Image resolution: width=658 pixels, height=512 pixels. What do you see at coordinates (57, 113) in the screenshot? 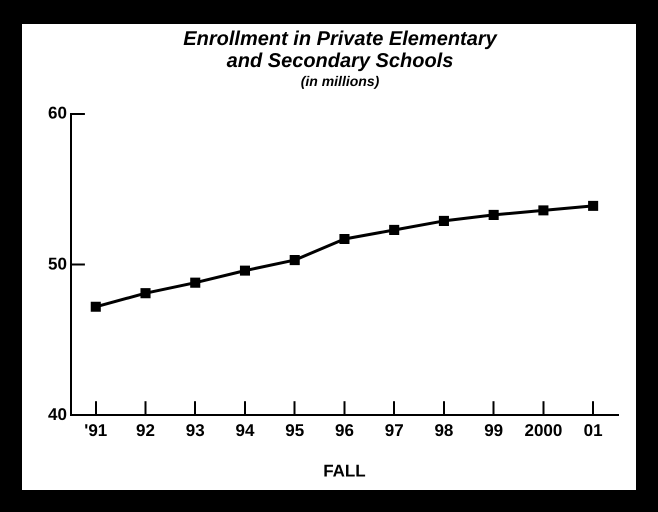
I see `y-tick-label: 60` at bounding box center [57, 113].